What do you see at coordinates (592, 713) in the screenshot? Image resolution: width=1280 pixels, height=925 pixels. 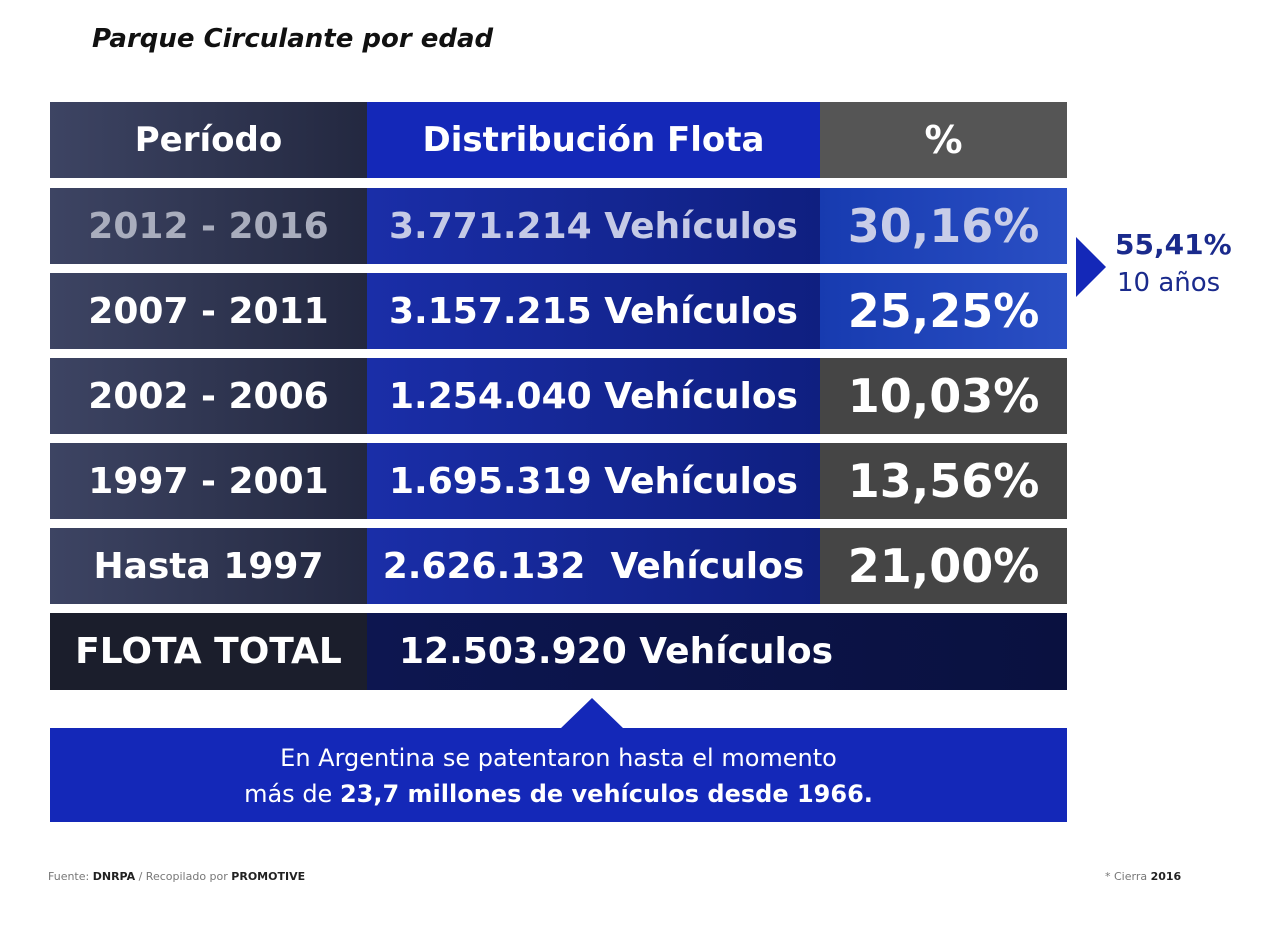 I see `callout-pointer` at bounding box center [592, 713].